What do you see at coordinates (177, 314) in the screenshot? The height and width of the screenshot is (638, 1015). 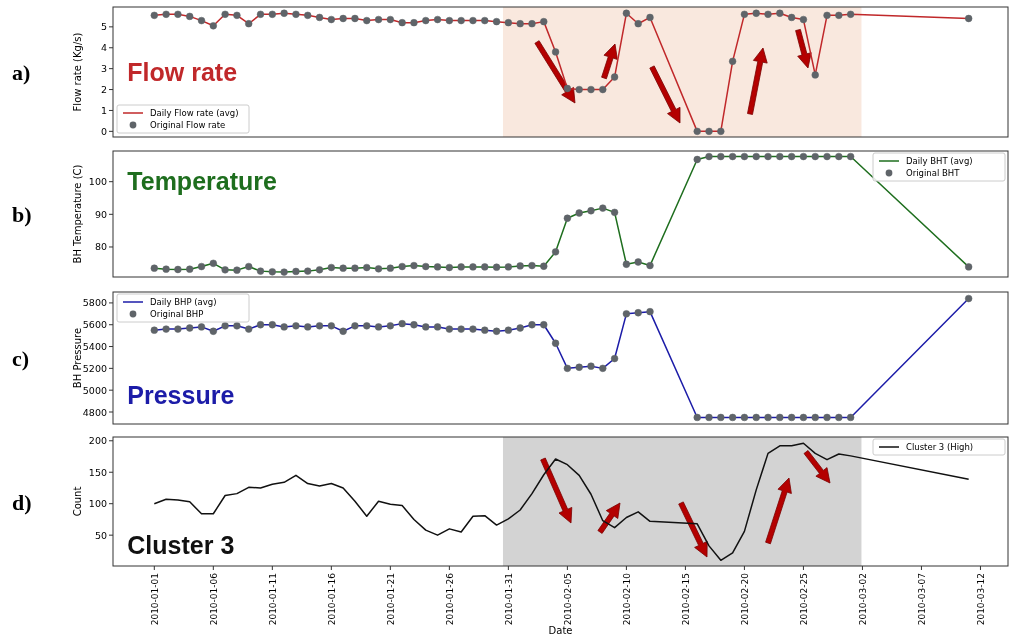 I see `legend-label: Original BHP` at bounding box center [177, 314].